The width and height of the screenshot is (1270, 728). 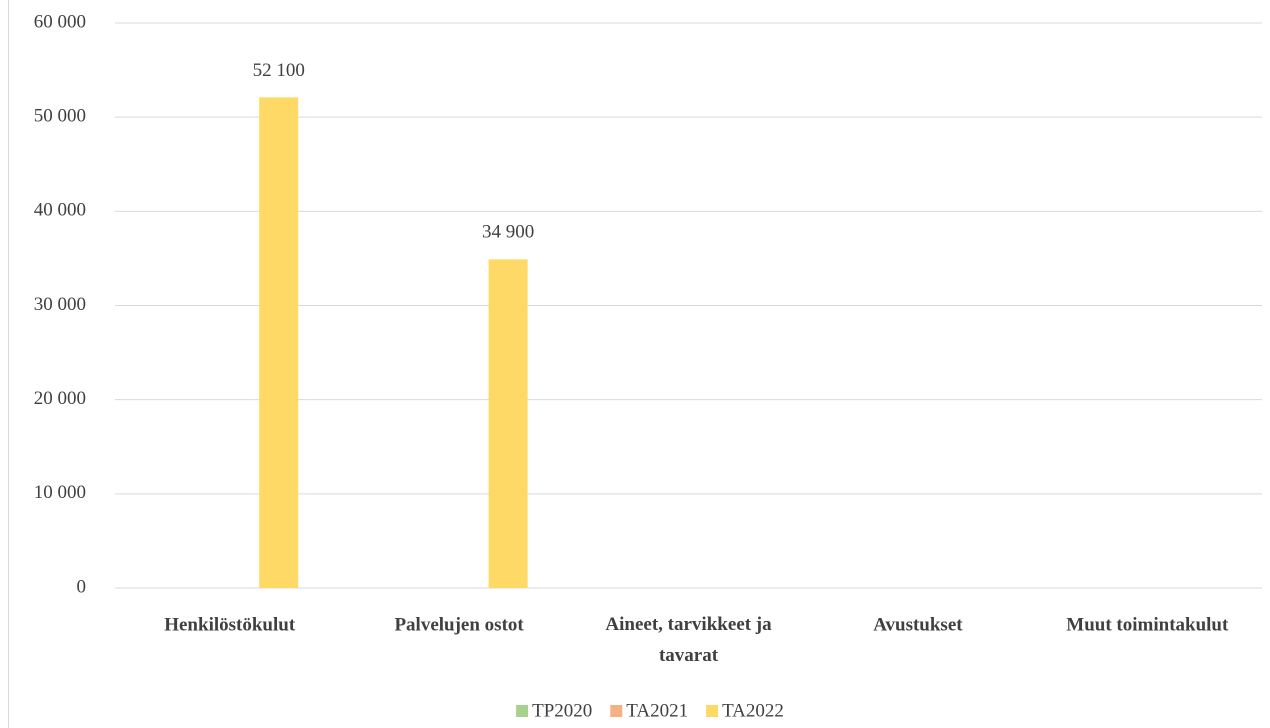 What do you see at coordinates (60, 304) in the screenshot?
I see `y-tick-label: 30 000` at bounding box center [60, 304].